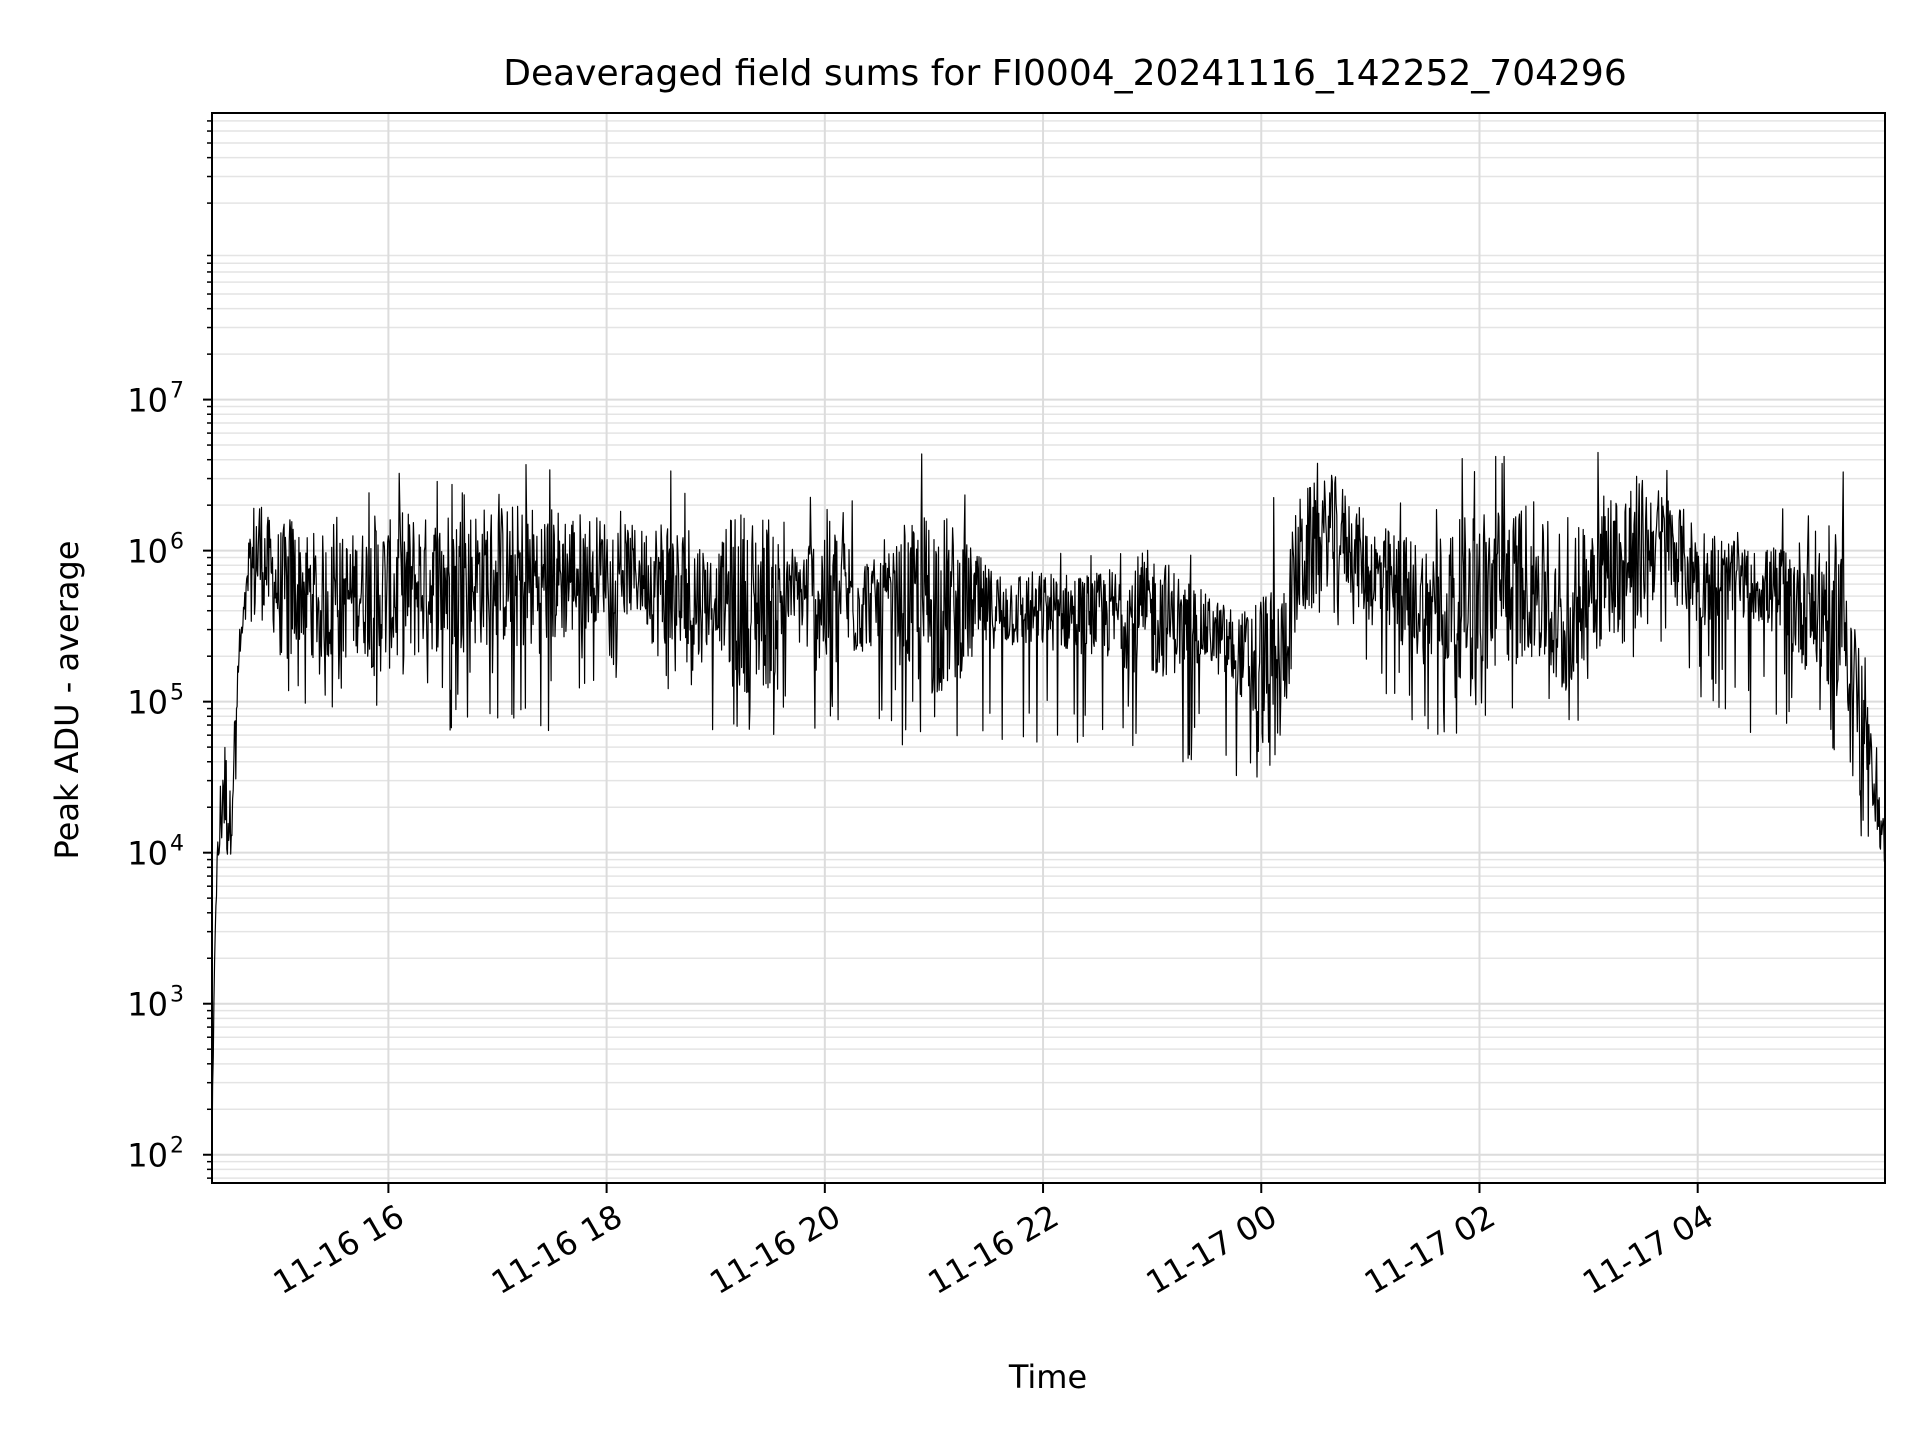 The width and height of the screenshot is (1920, 1445). Describe the element at coordinates (177, 844) in the screenshot. I see `y-tick-exponent: 4` at that location.